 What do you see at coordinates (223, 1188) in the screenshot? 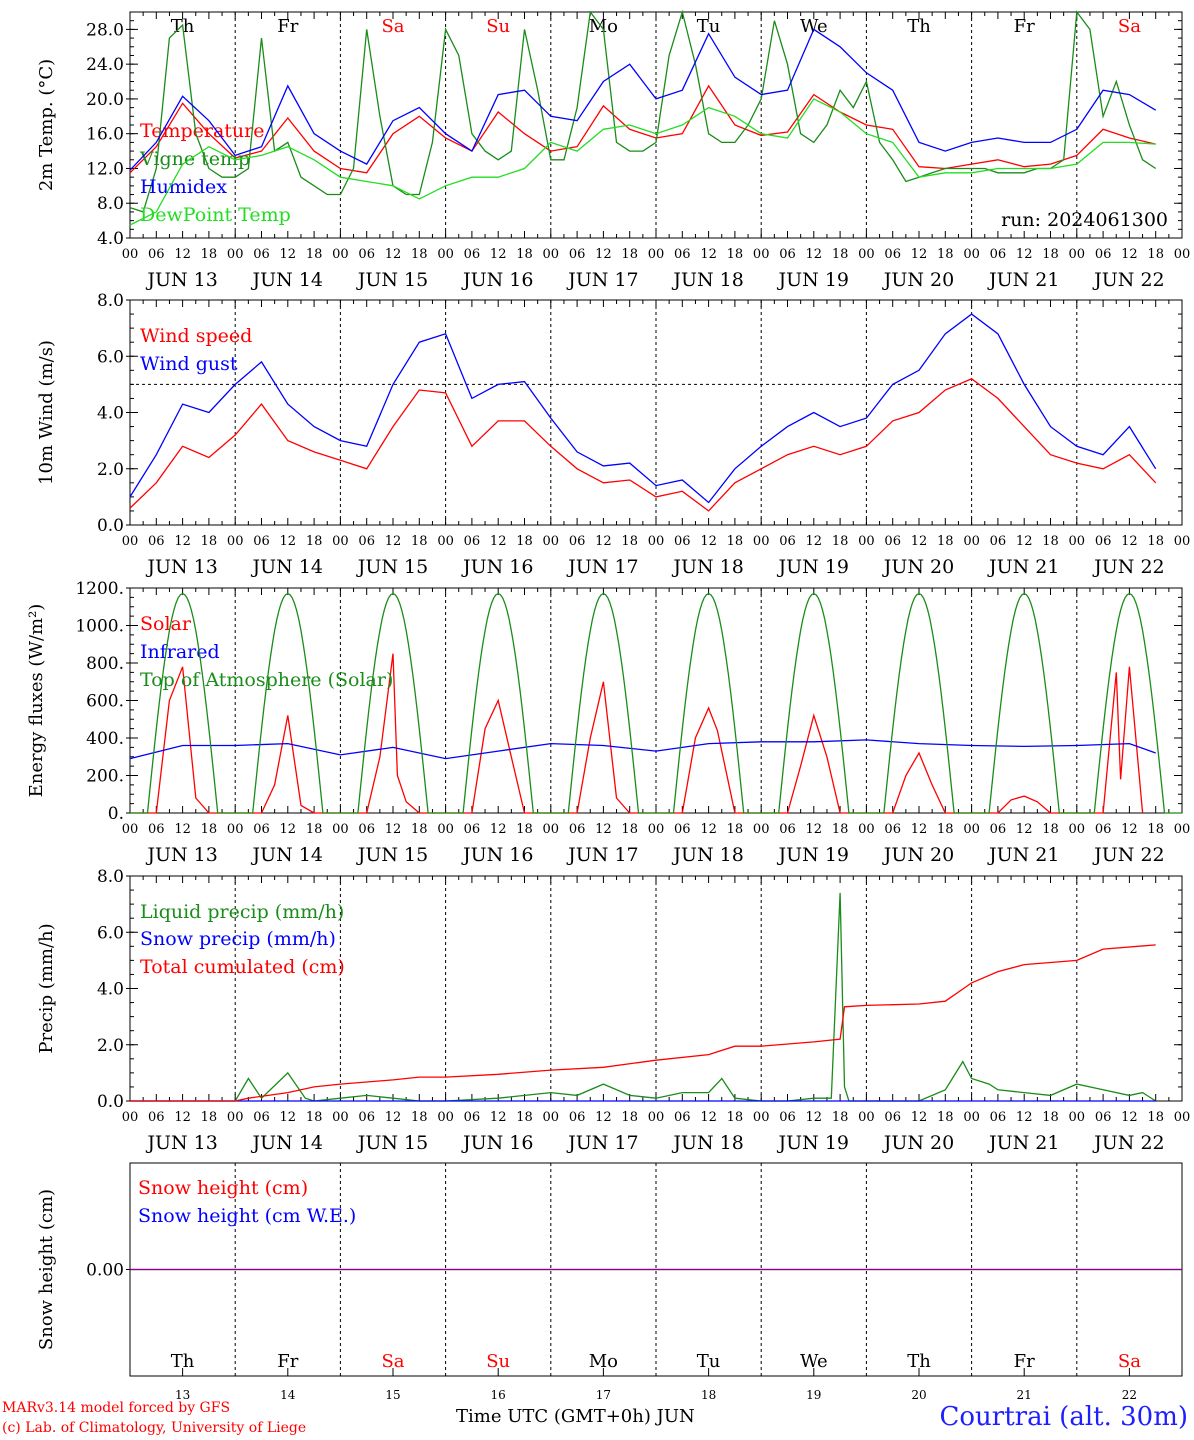
I see `legend-entry: Snow height (cm)` at bounding box center [223, 1188].